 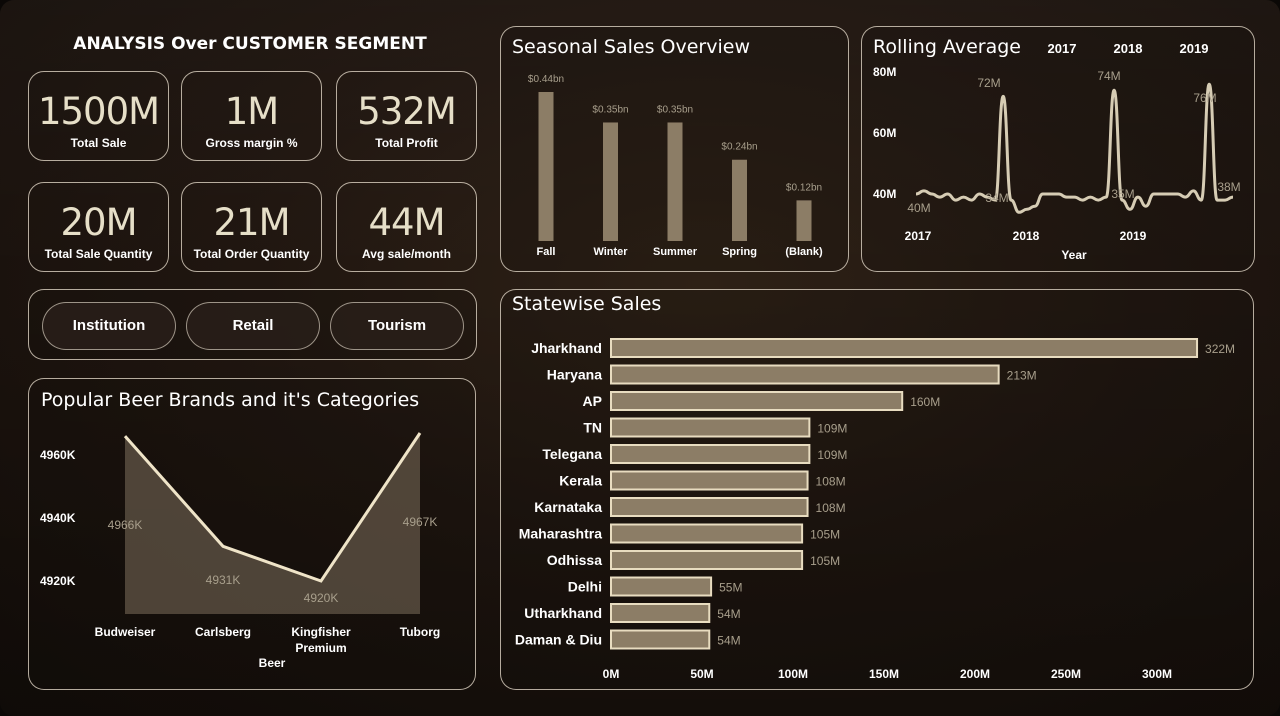 What do you see at coordinates (546, 79) in the screenshot?
I see `seasonal-data-label-0: $0.44bn` at bounding box center [546, 79].